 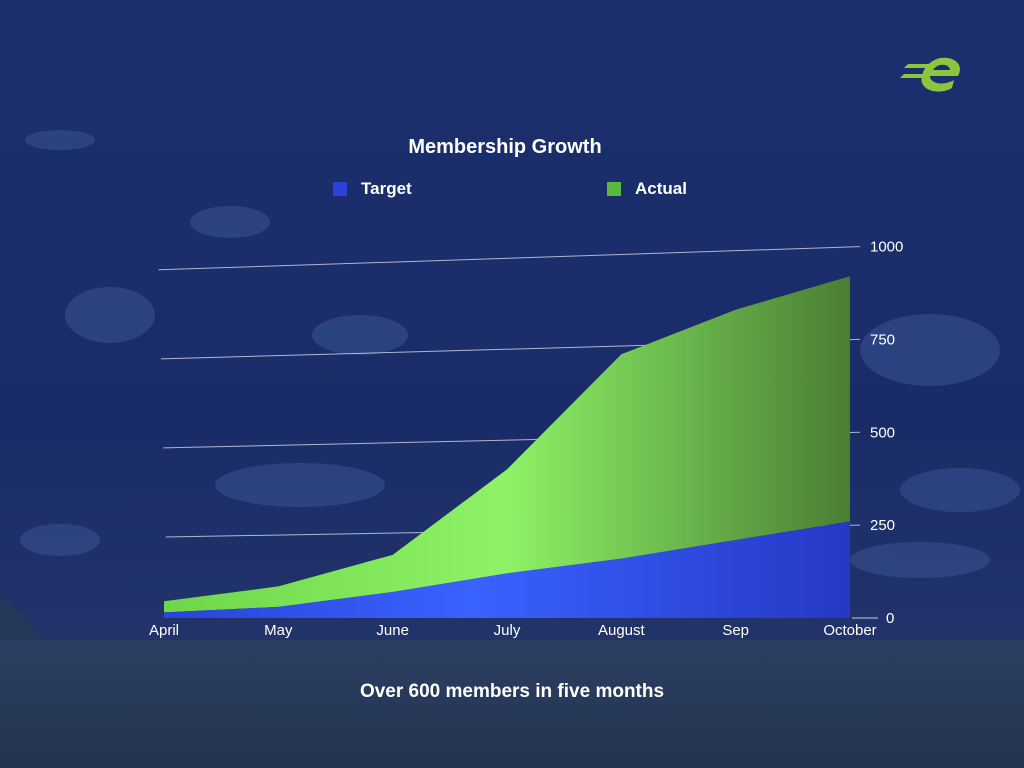 I want to click on legend-label-target: Target, so click(x=386, y=188).